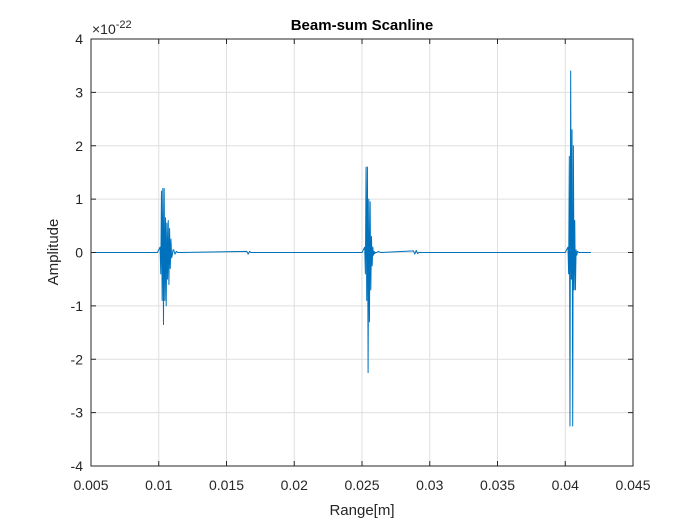  I want to click on y-tick-label: -2, so click(77, 359).